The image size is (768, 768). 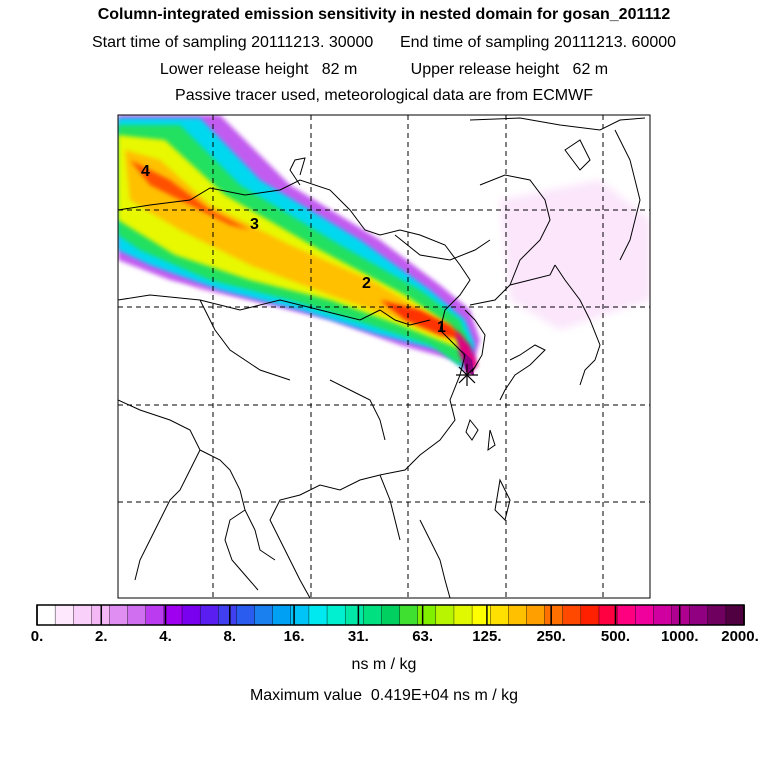 What do you see at coordinates (740, 636) in the screenshot?
I see `colorbar-tick-label: 2000.` at bounding box center [740, 636].